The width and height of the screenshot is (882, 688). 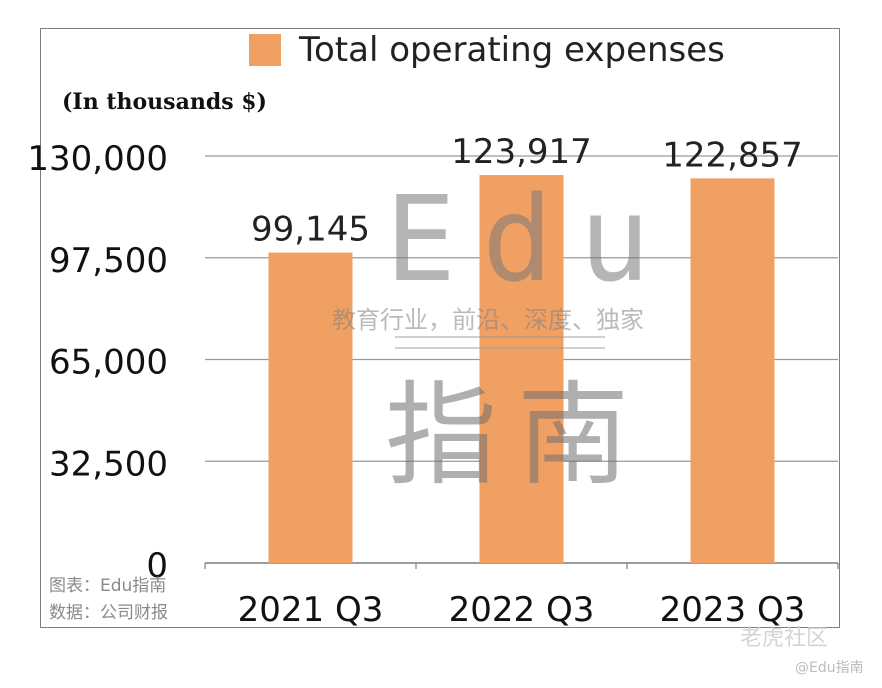 I want to click on y-tick-label: 65,000, so click(x=108, y=363).